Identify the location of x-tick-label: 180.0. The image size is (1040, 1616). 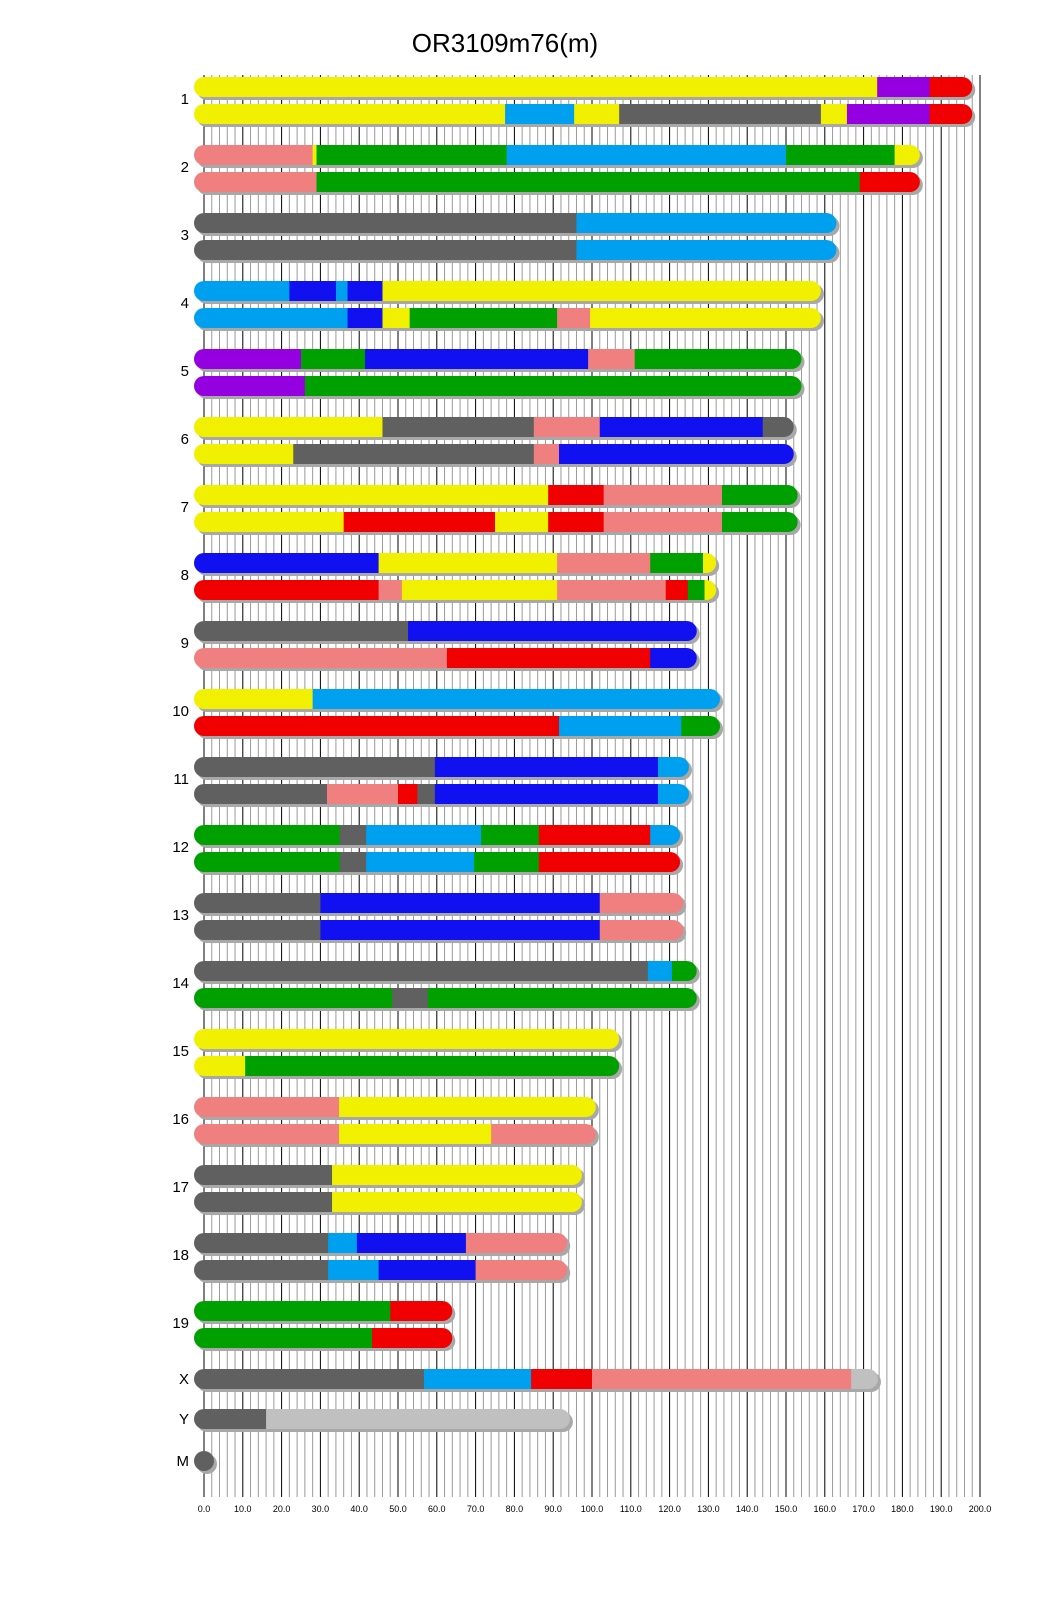
(902, 1509).